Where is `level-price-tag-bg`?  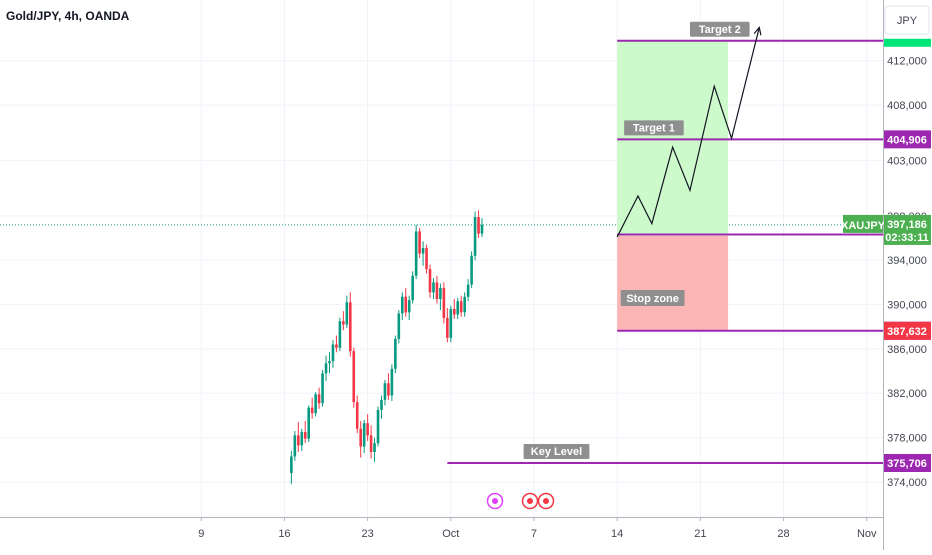 level-price-tag-bg is located at coordinates (907, 139).